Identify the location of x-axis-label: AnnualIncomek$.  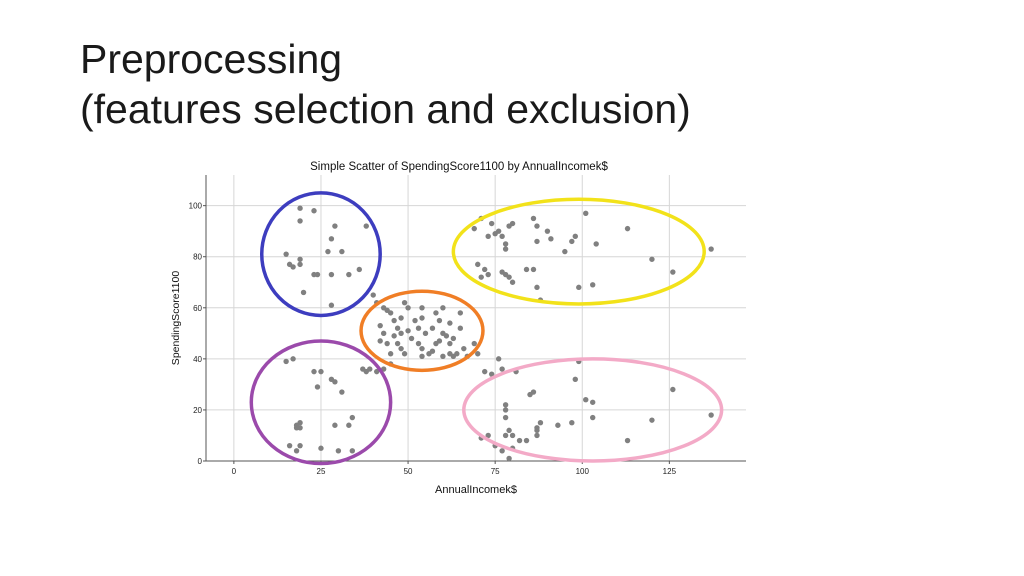
(476, 490).